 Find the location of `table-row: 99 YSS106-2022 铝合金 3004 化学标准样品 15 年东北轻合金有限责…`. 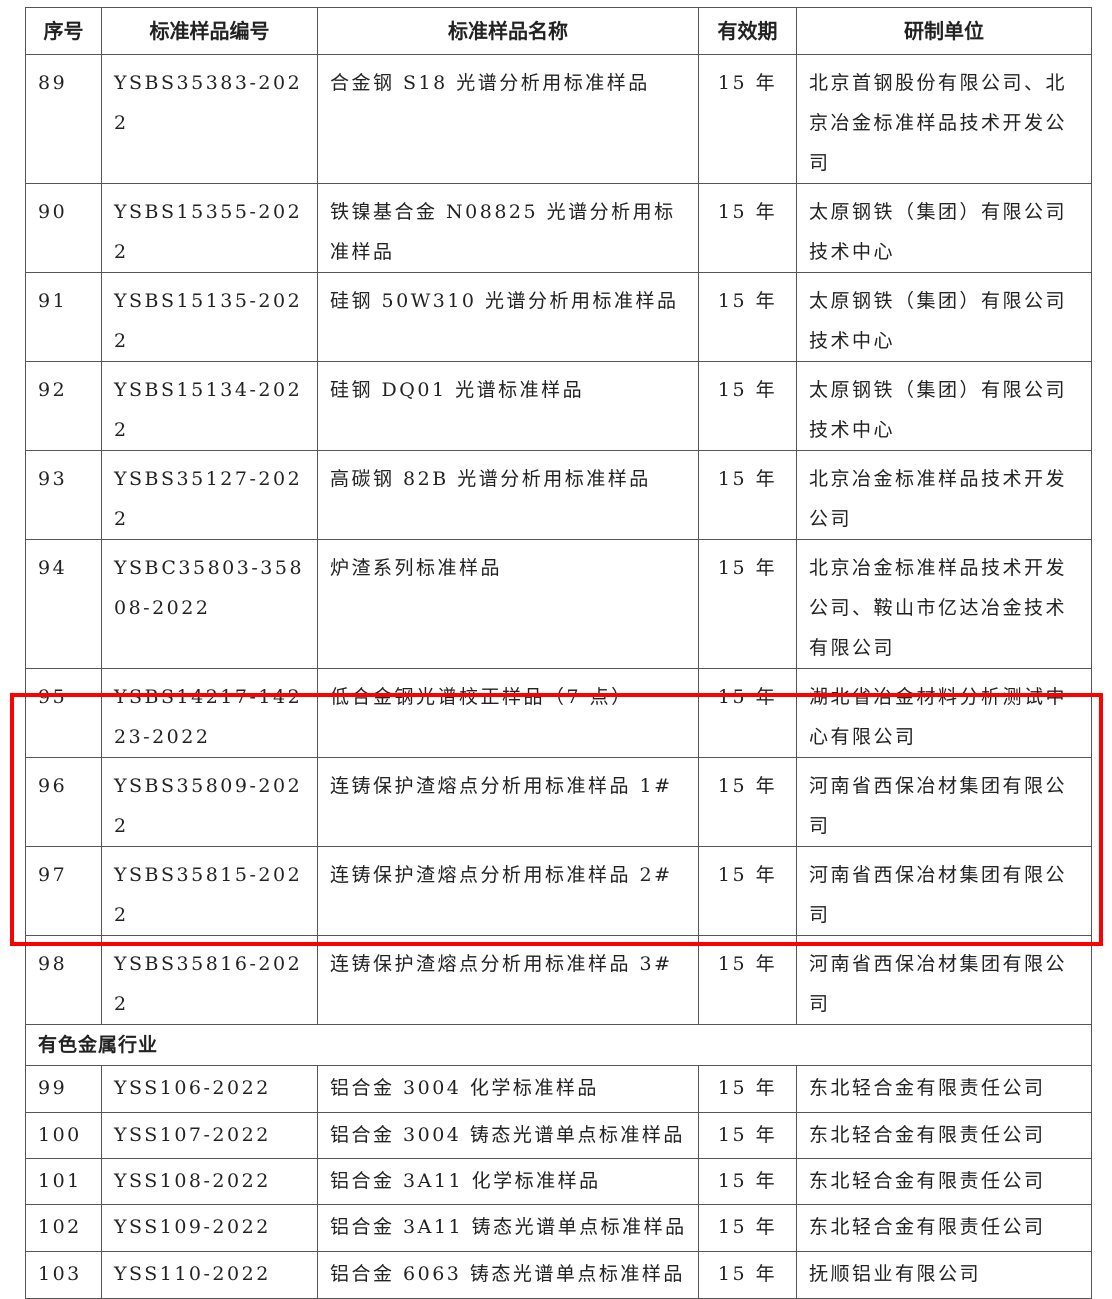

table-row: 99 YSS106-2022 铝合金 3004 化学标准样品 15 年东北轻合金有限责… is located at coordinates (558, 1089).